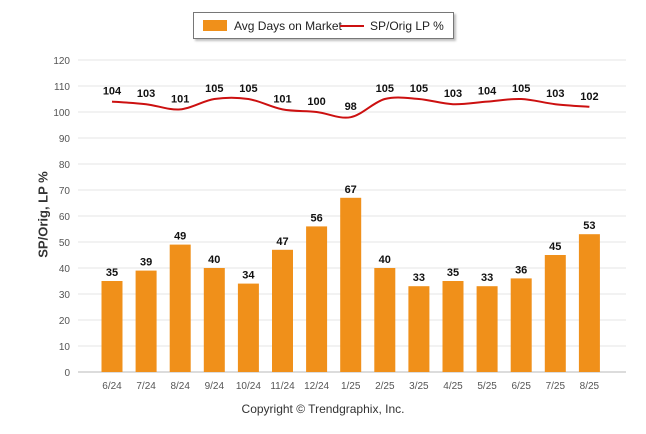  What do you see at coordinates (385, 386) in the screenshot?
I see `x-tick-label-2/25: 2/25` at bounding box center [385, 386].